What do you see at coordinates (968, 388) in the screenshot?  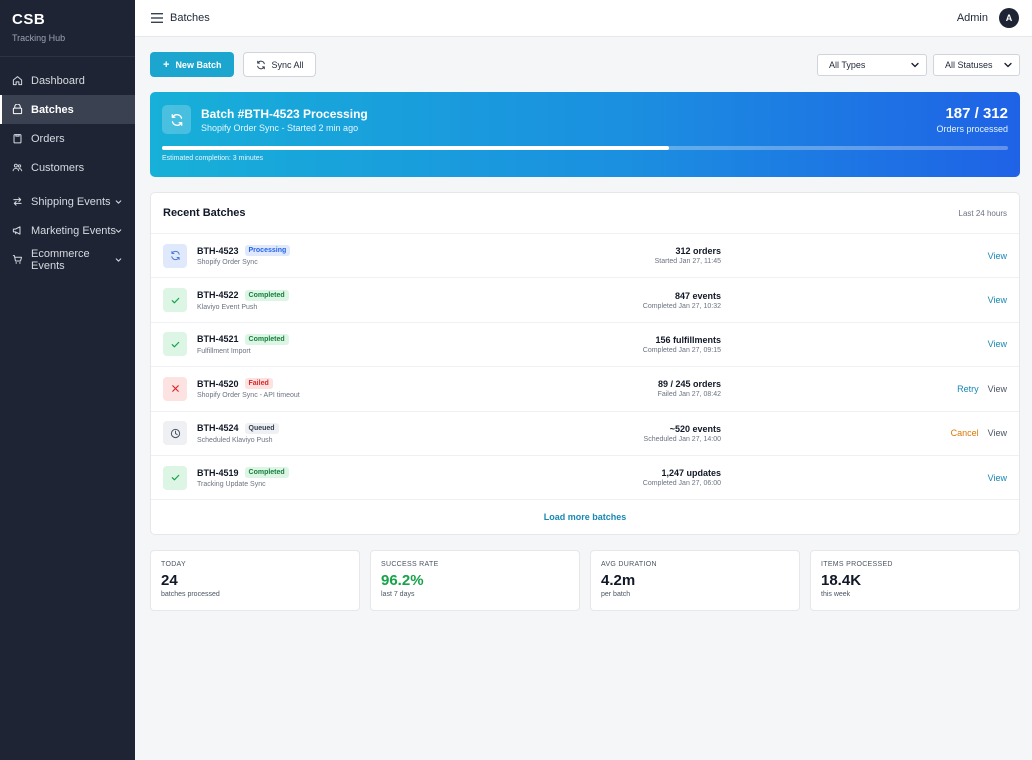 I see `retry-button: Retry` at bounding box center [968, 388].